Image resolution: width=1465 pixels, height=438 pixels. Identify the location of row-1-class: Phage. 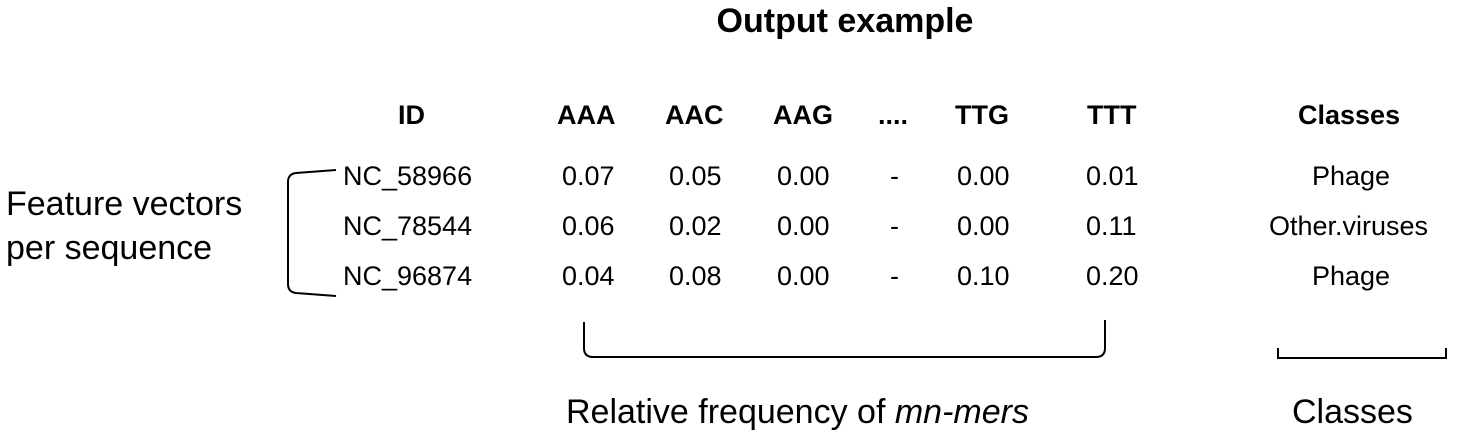
(1351, 176).